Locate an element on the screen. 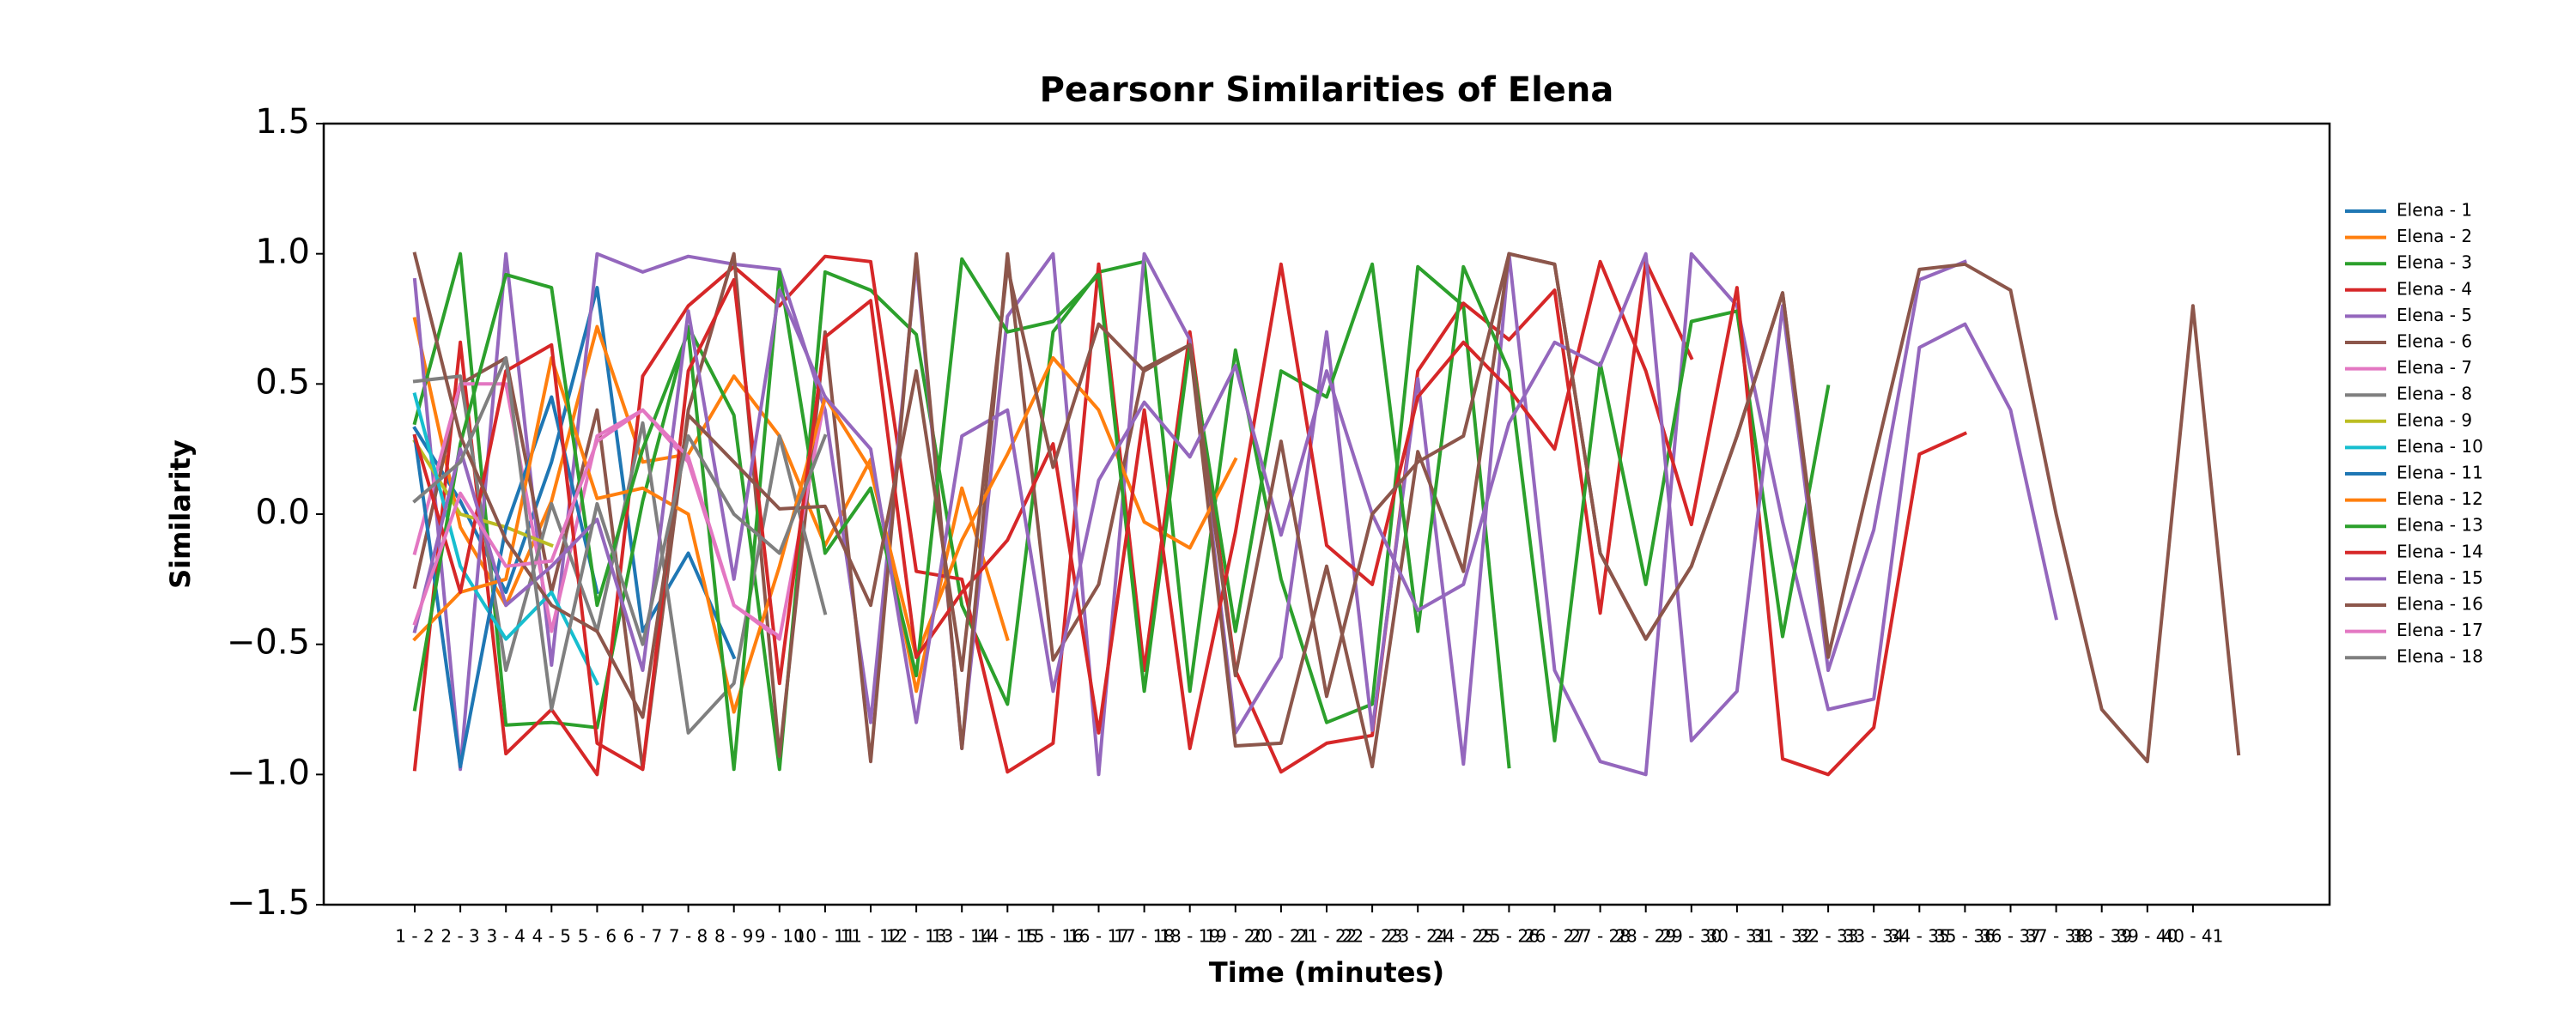 Image resolution: width=2576 pixels, height=1030 pixels. x-tick-label: 17 - 18 is located at coordinates (1144, 936).